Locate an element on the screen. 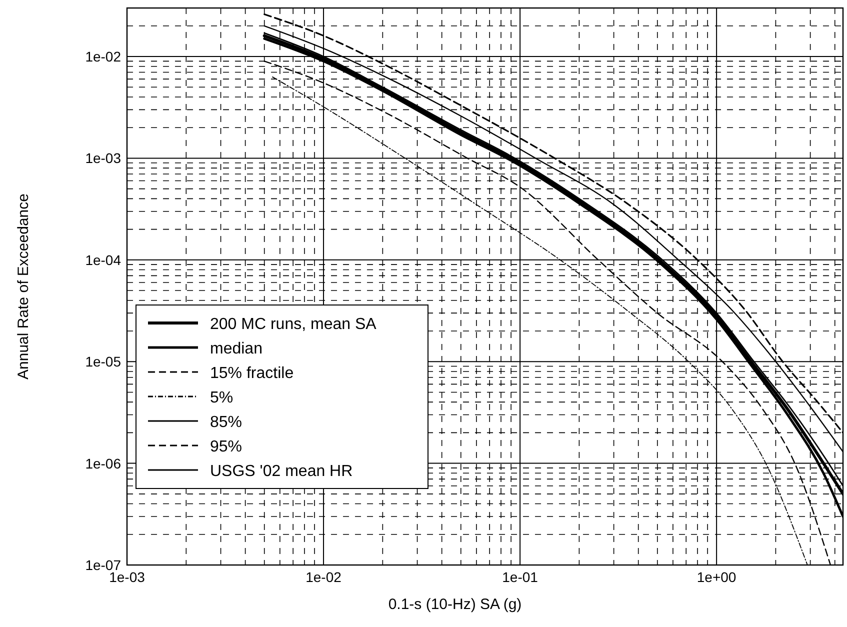 The width and height of the screenshot is (847, 627). y-tick-label: 1e-03 is located at coordinates (103, 158).